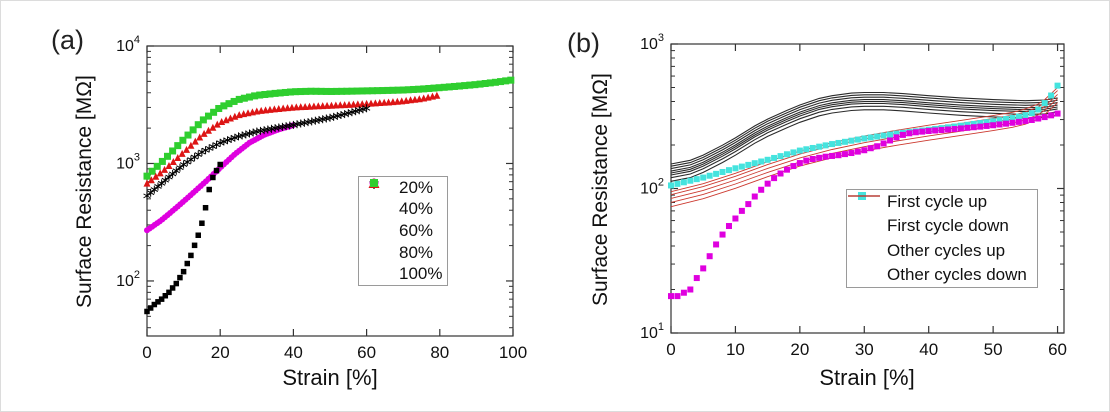  Describe the element at coordinates (948, 226) in the screenshot. I see `legend-label: First cycle down` at that location.